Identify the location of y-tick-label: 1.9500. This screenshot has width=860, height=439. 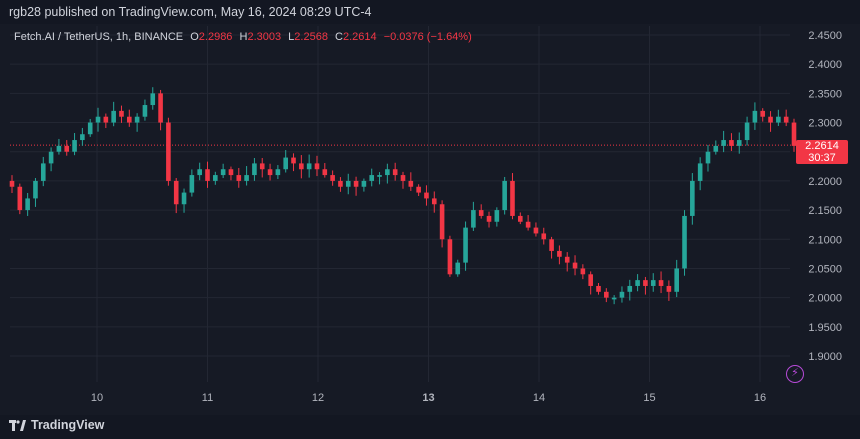
(825, 328).